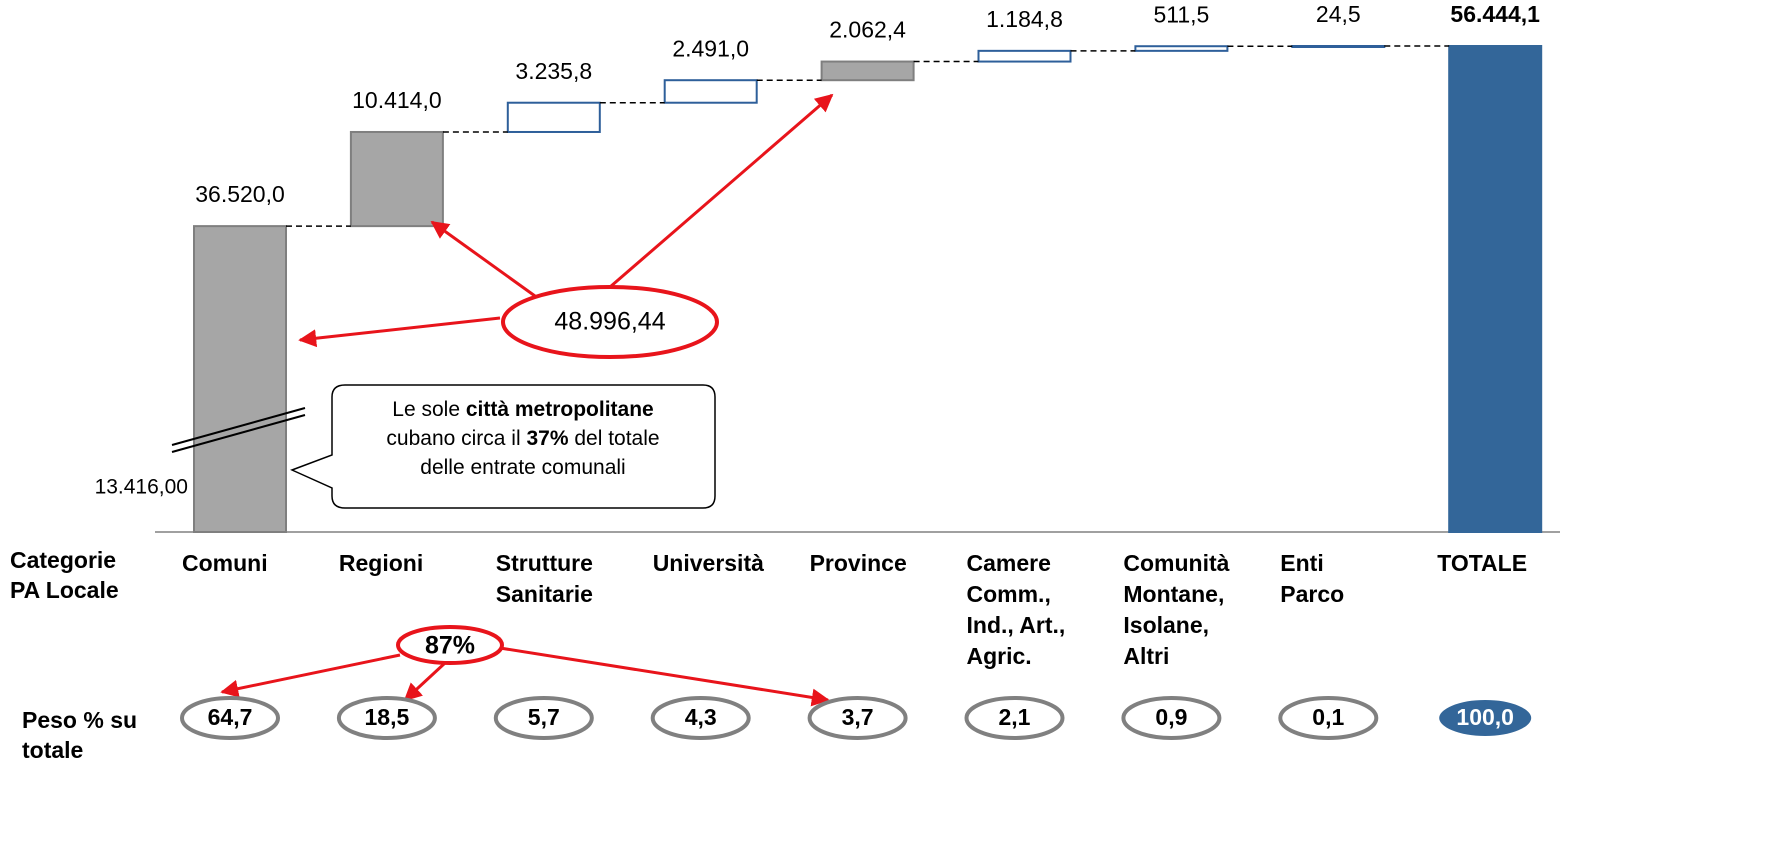  I want to click on share-label: 5,7, so click(544, 717).